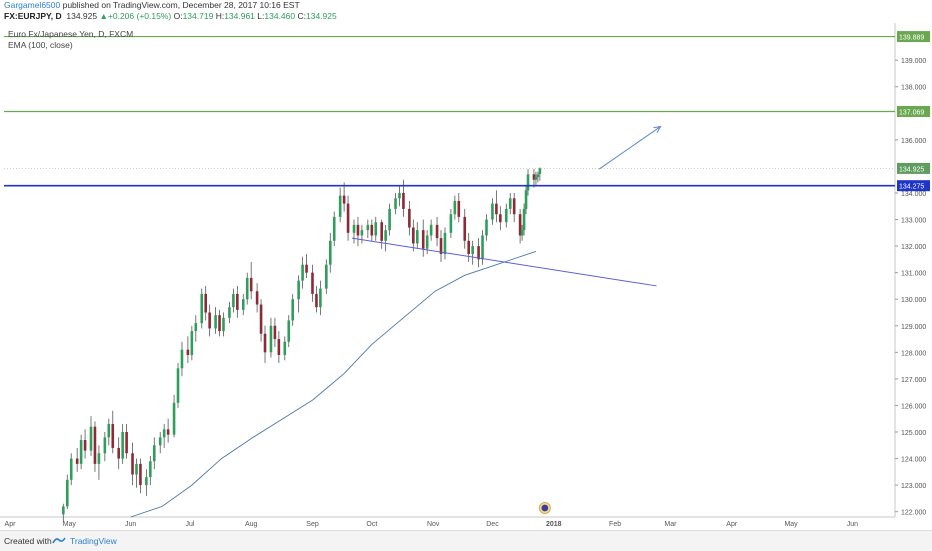 Image resolution: width=932 pixels, height=551 pixels. I want to click on footer-bar: Created with TradingView, so click(466, 540).